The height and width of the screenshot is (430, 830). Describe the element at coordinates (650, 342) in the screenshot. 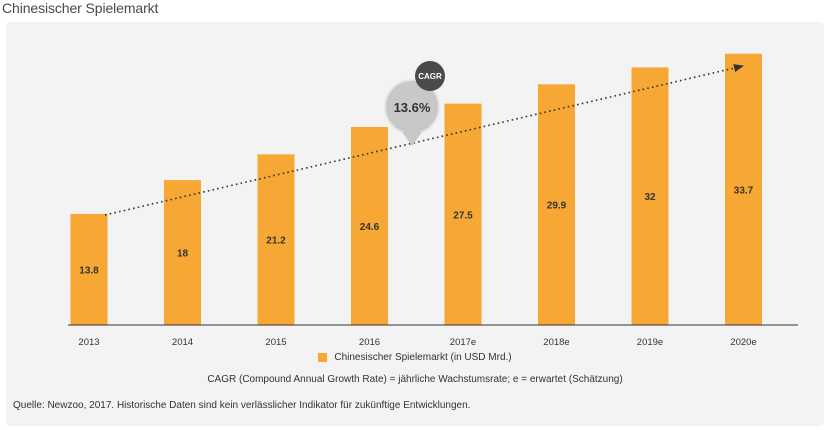

I see `x-tick-label: 2019e` at that location.